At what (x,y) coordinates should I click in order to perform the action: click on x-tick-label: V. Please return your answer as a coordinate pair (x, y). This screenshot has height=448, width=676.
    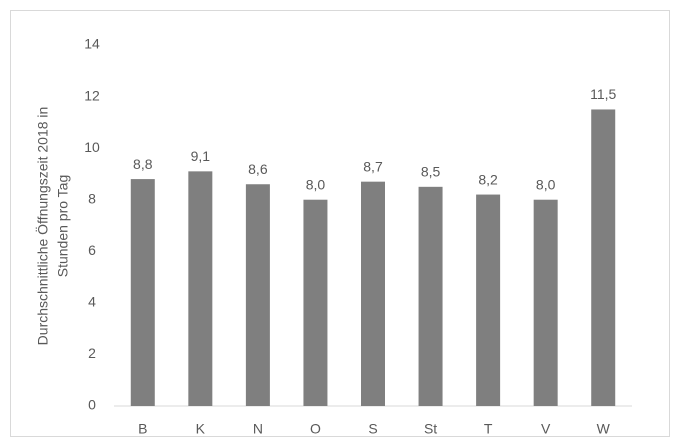
    Looking at the image, I should click on (546, 429).